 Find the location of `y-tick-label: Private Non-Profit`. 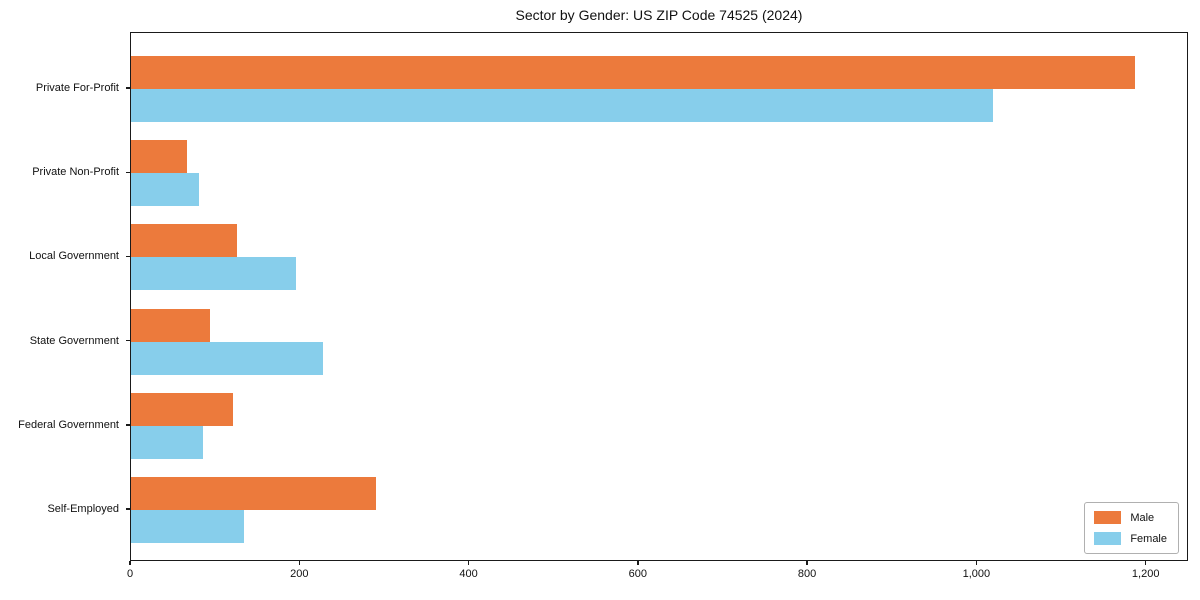

y-tick-label: Private Non-Profit is located at coordinates (75, 172).